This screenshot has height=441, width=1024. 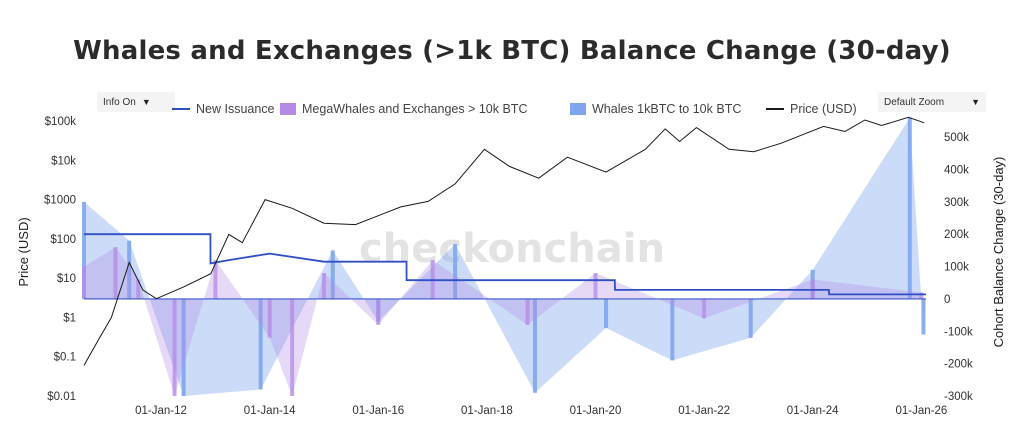 I want to click on legend-entry: Whales 1kBTC to 10k BTC, so click(x=666, y=109).